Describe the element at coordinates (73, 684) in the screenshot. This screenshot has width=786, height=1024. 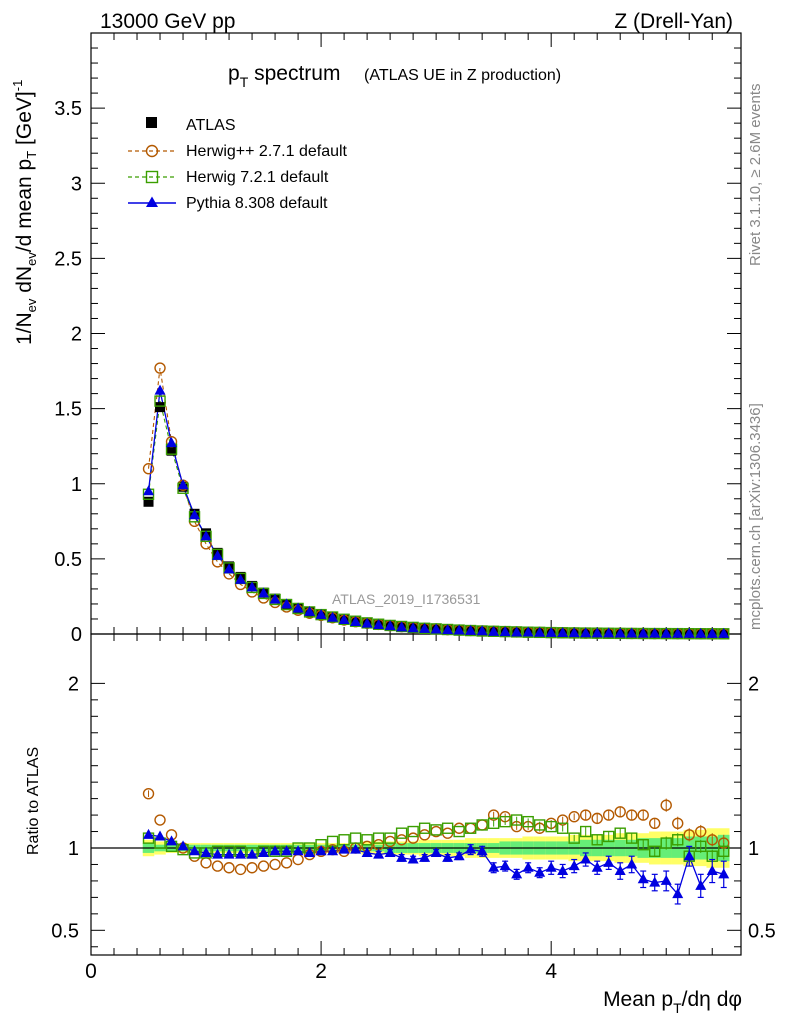
I see `ratio-y-tick-label: 2` at that location.